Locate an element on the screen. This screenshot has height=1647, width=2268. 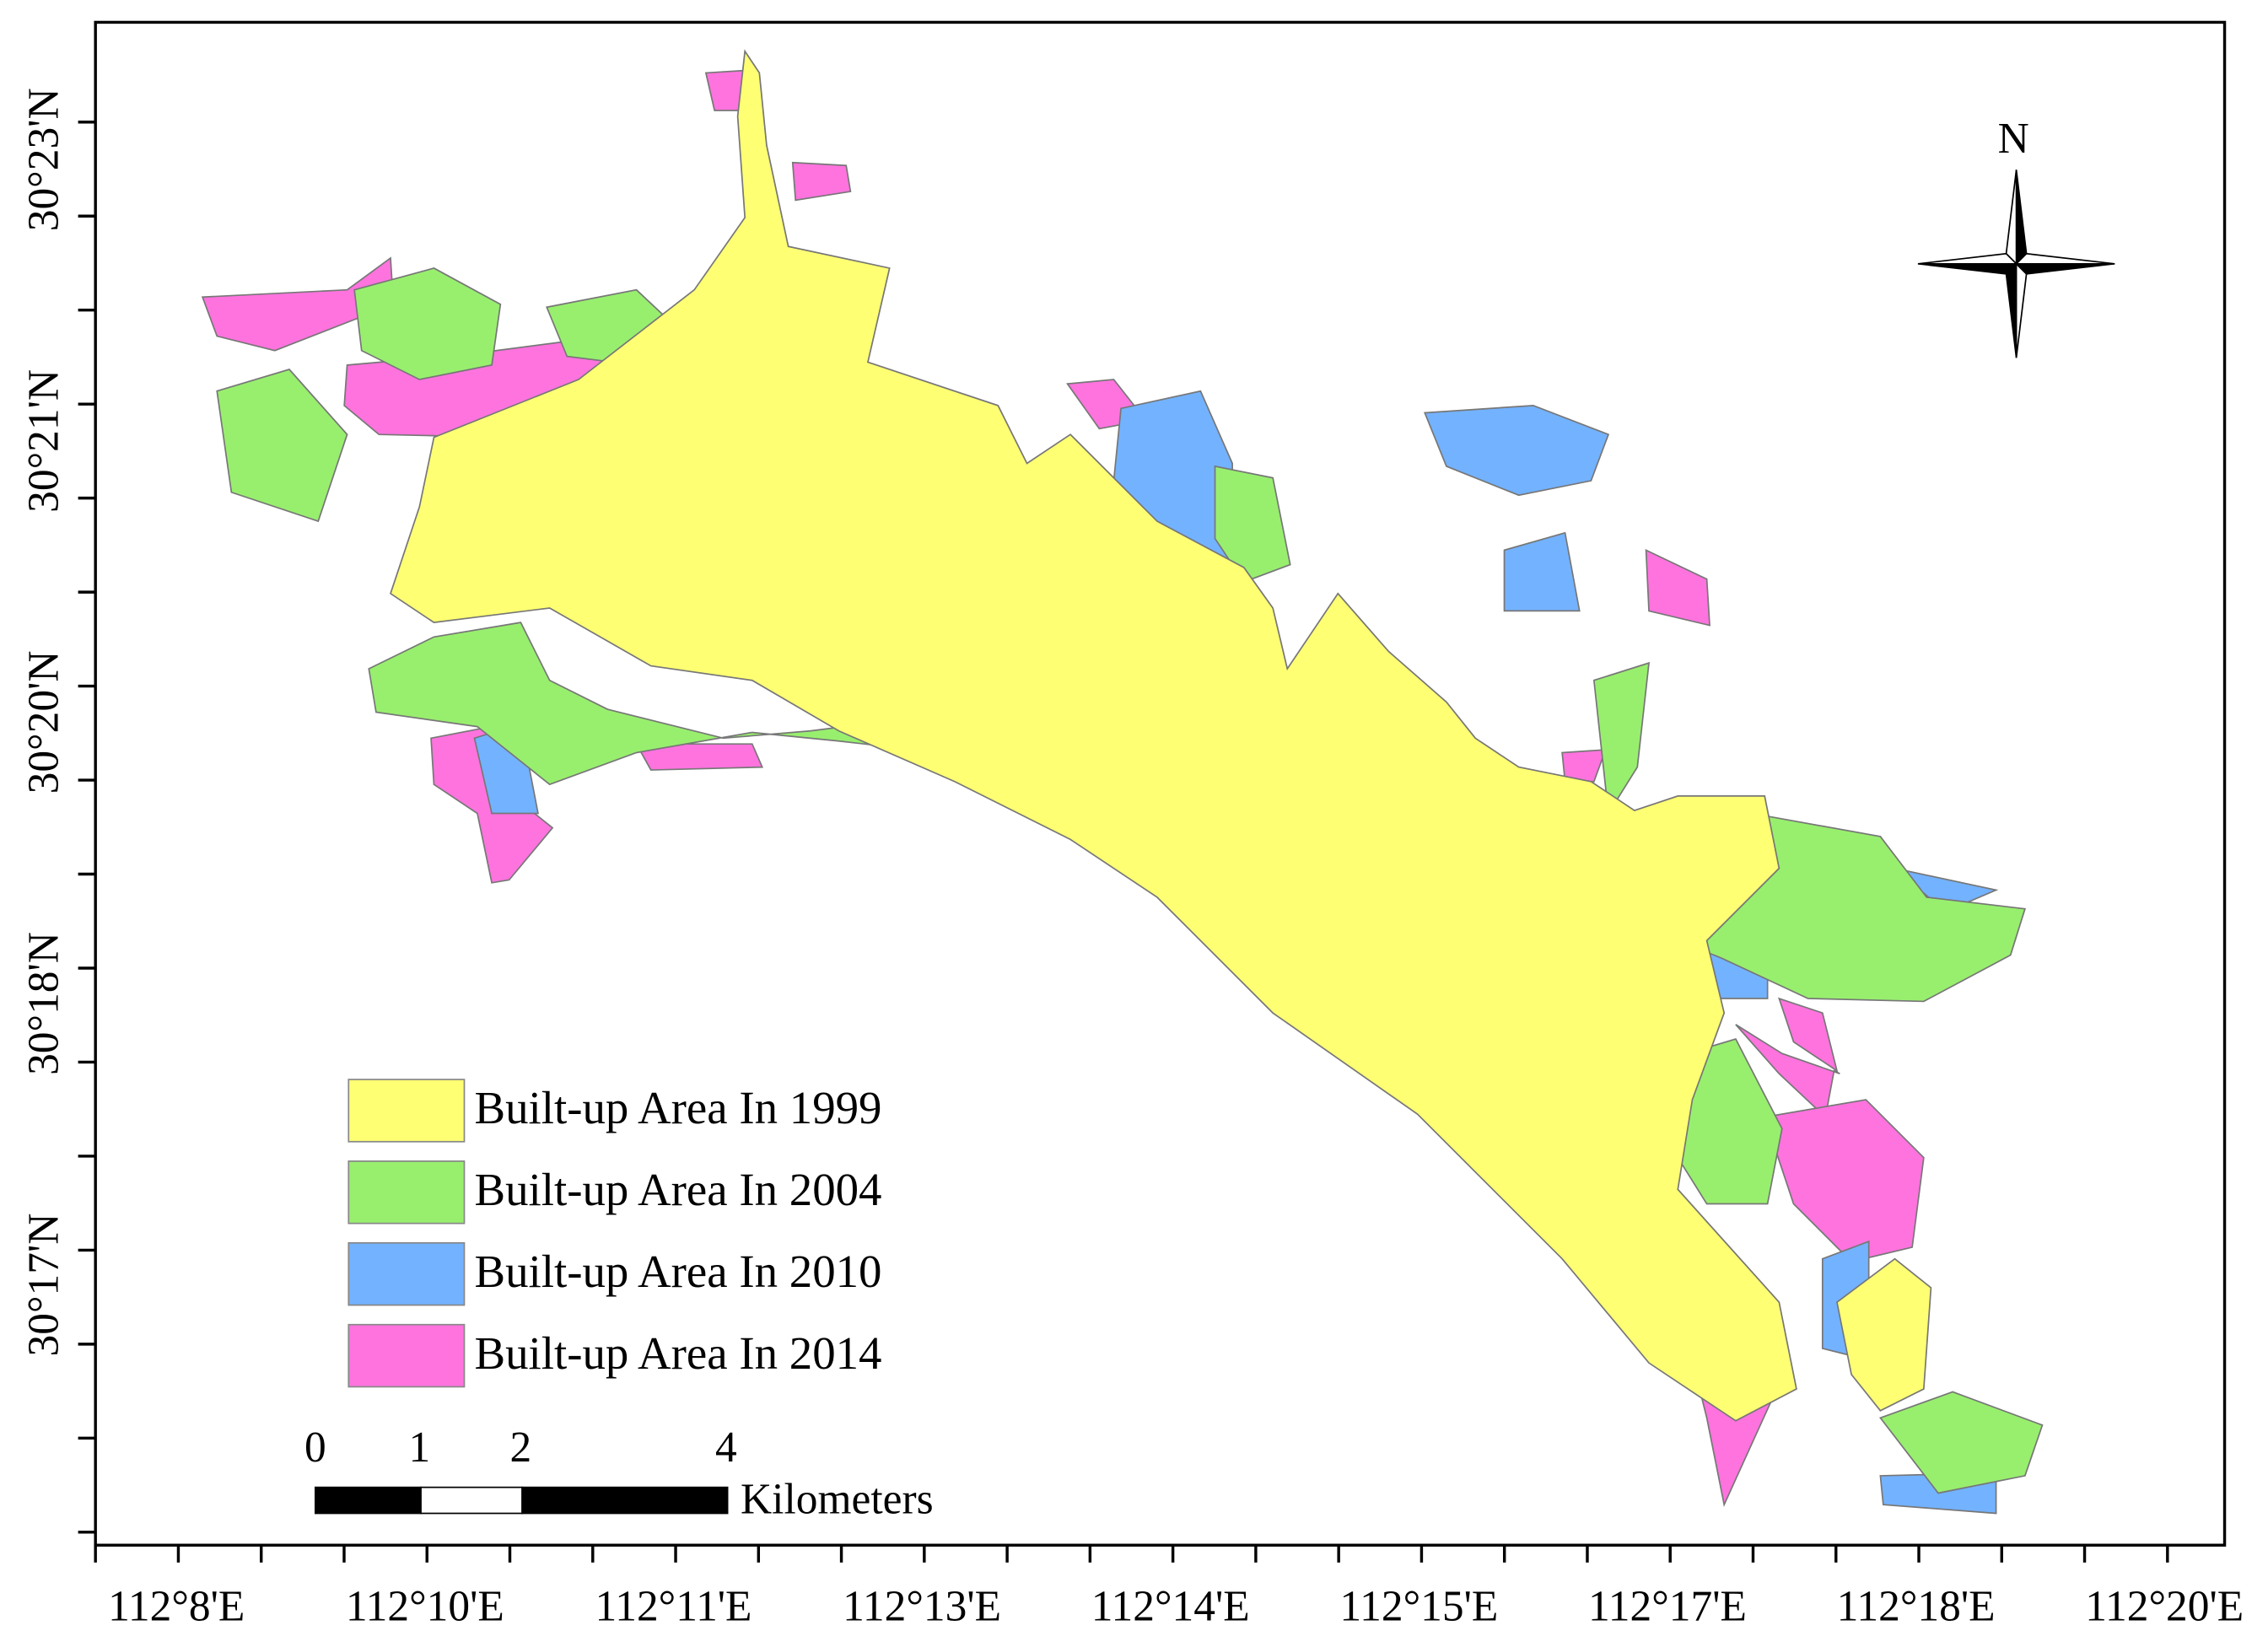
y-axis-label: 30°20'N is located at coordinates (44, 722).